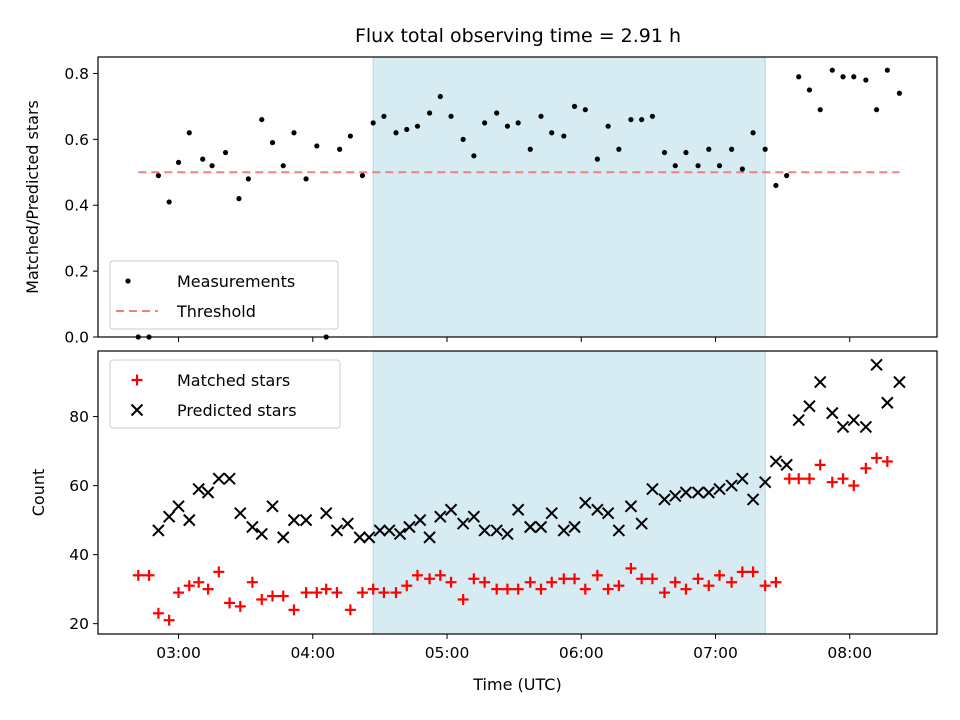 The width and height of the screenshot is (960, 720). I want to click on chart-title: Flux total observing time = 2.91 h, so click(518, 36).